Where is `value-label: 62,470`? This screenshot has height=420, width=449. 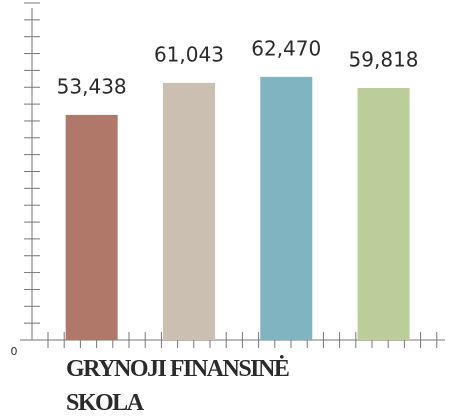 value-label: 62,470 is located at coordinates (286, 48).